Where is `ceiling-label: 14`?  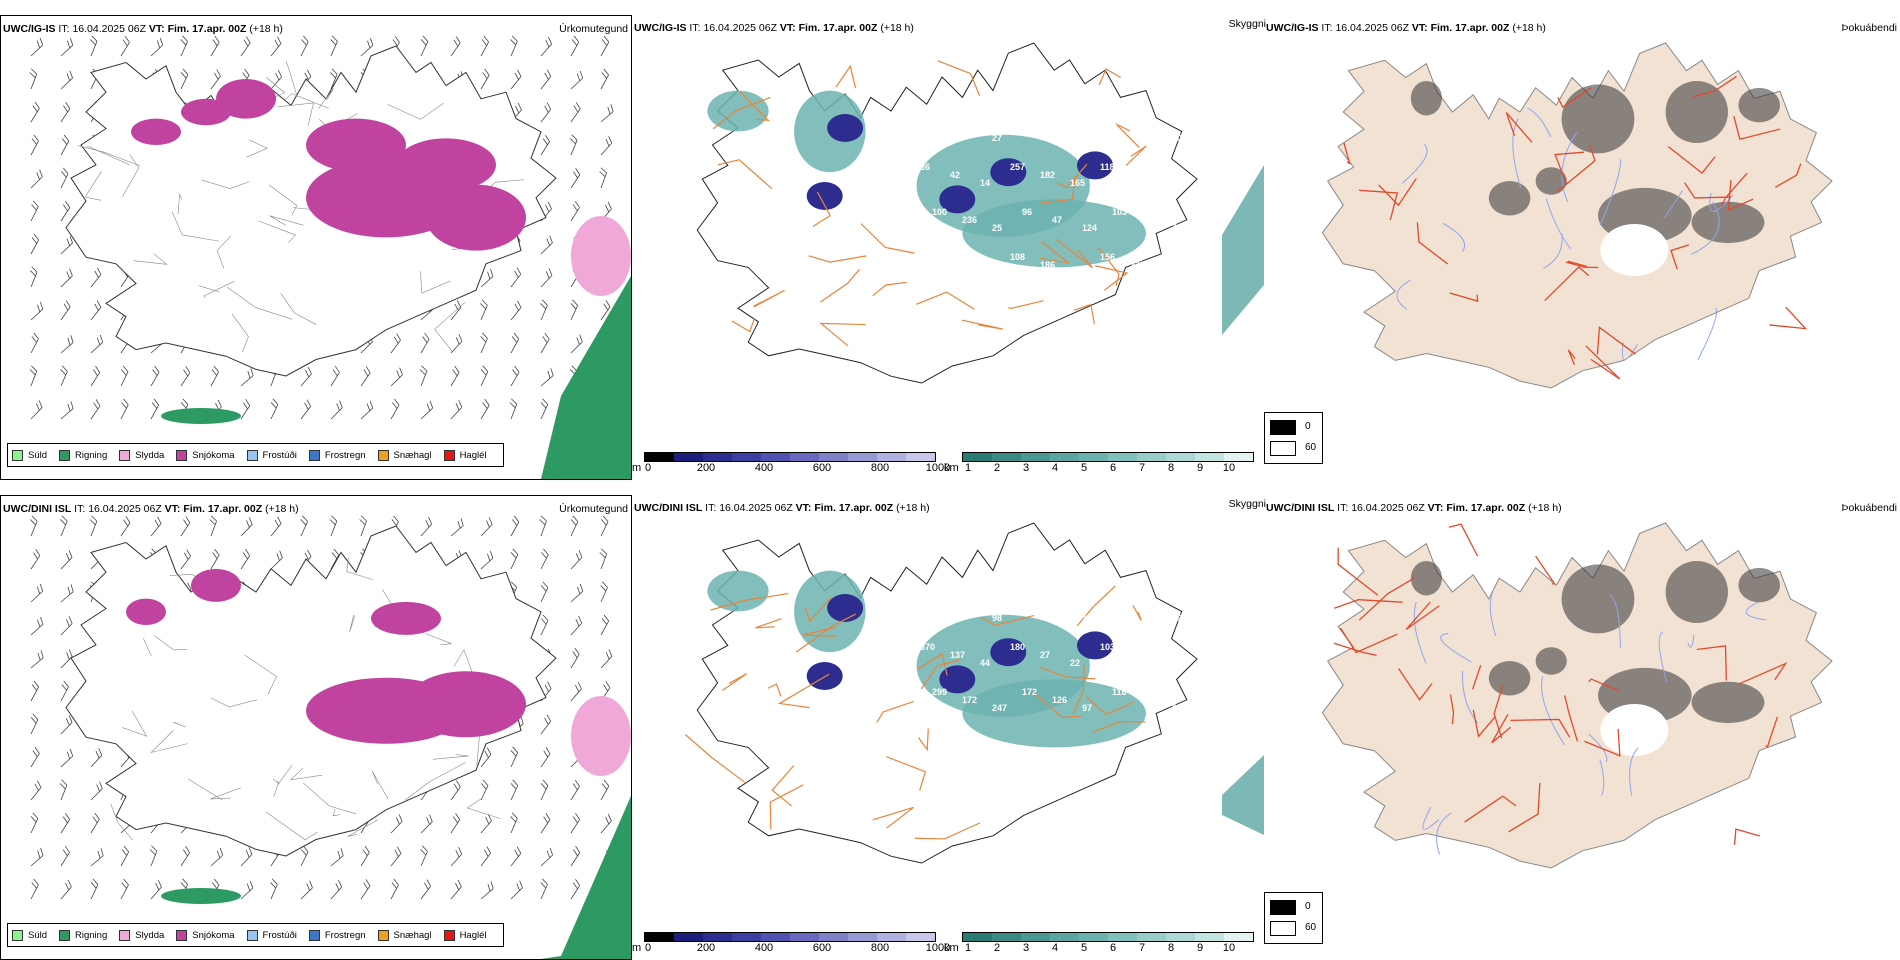 ceiling-label: 14 is located at coordinates (1165, 273).